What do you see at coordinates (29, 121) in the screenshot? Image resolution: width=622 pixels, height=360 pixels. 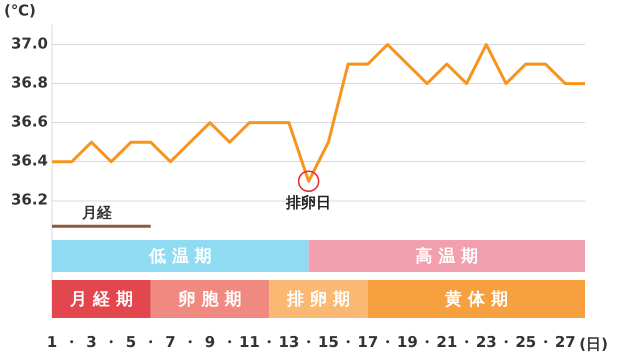 I see `y-tick-label: 36.6` at bounding box center [29, 121].